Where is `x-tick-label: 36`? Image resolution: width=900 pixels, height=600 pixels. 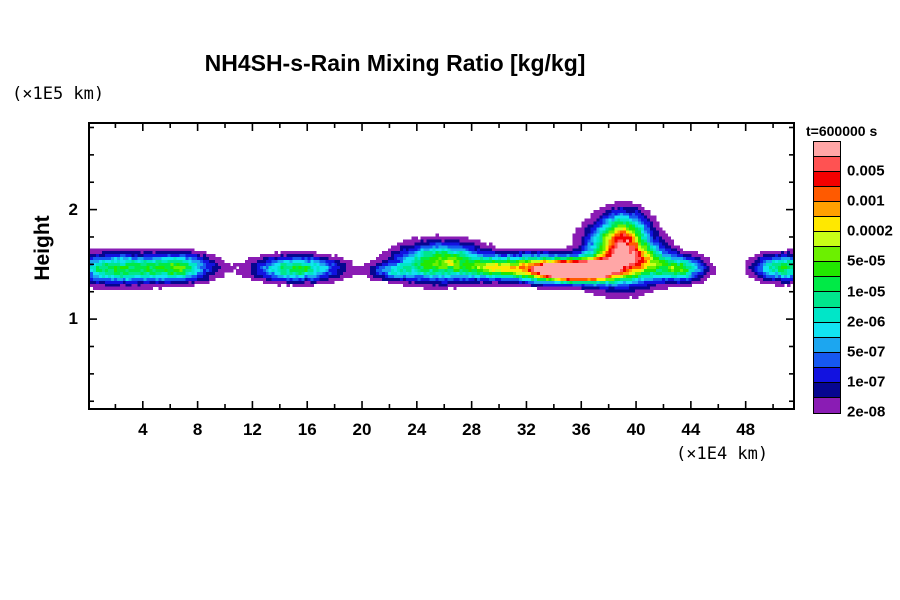 x-tick-label: 36 is located at coordinates (581, 429).